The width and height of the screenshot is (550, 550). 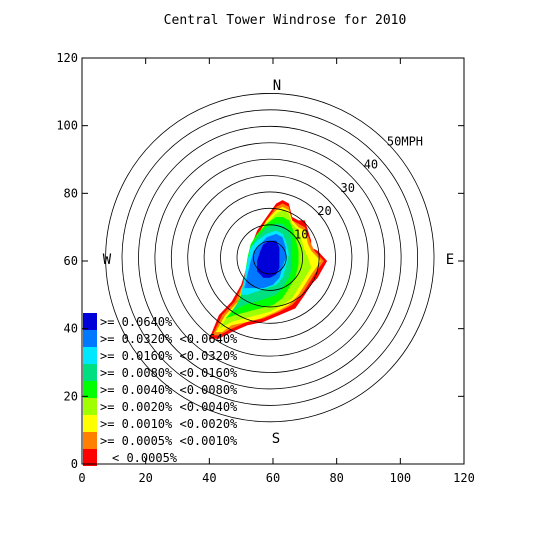 What do you see at coordinates (107, 260) in the screenshot?
I see `direction-west: W` at bounding box center [107, 260].